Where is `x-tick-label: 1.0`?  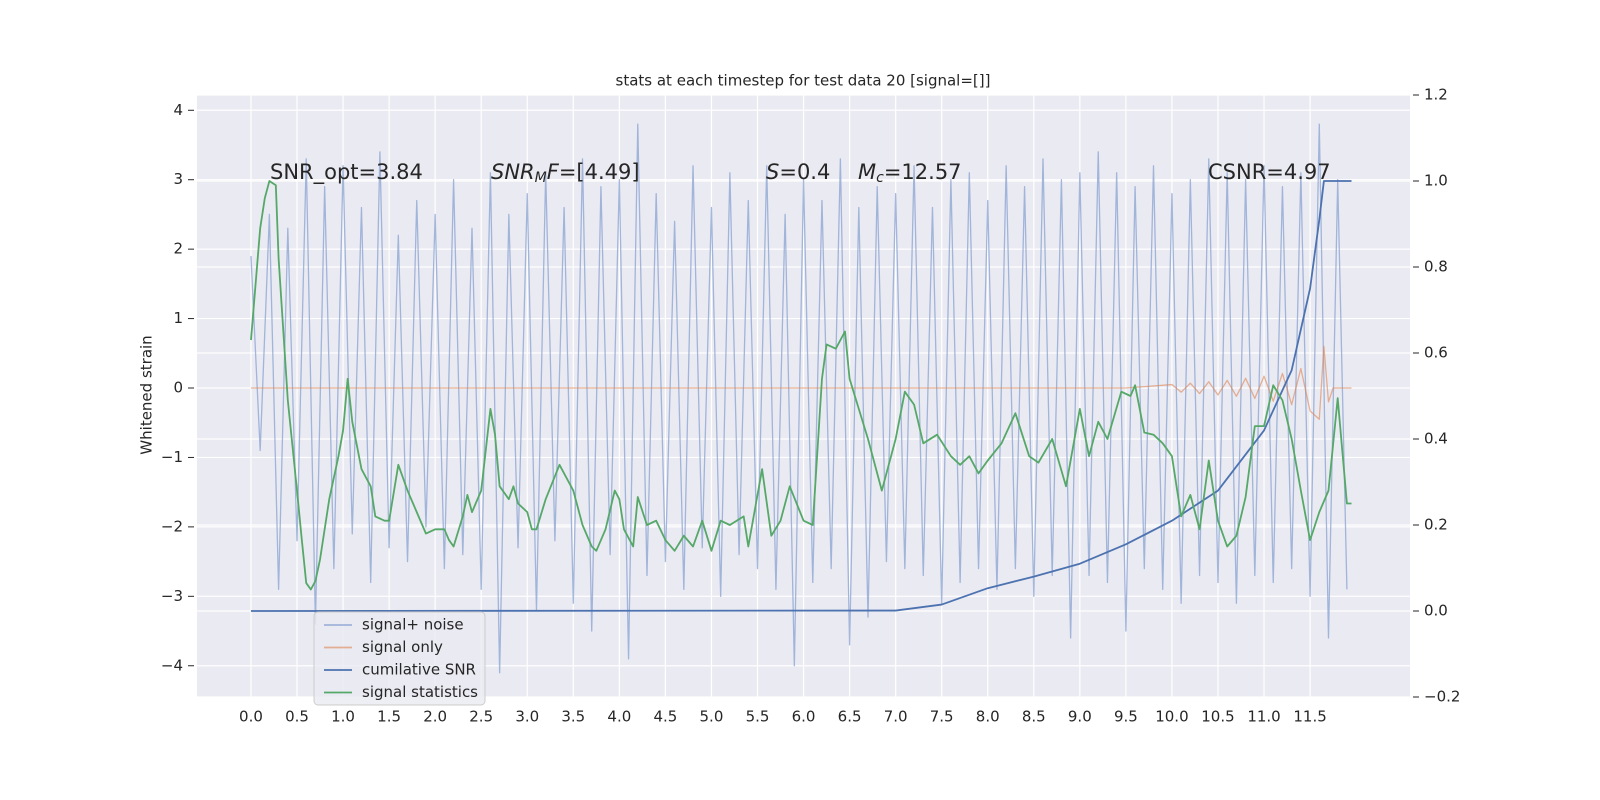 x-tick-label: 1.0 is located at coordinates (343, 717).